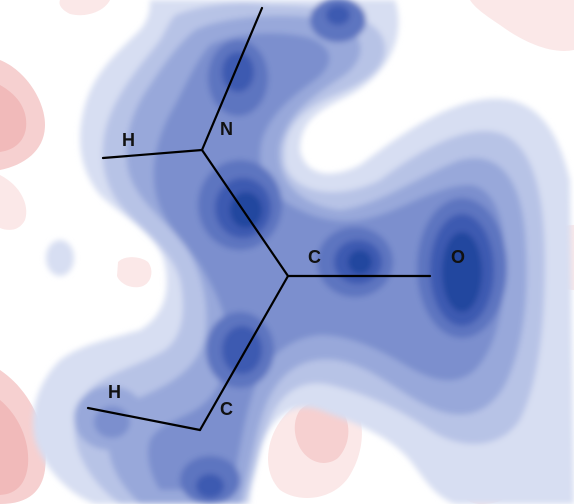 Image resolution: width=574 pixels, height=504 pixels. What do you see at coordinates (114, 392) in the screenshot?
I see `atom-label-h-lower: H` at bounding box center [114, 392].